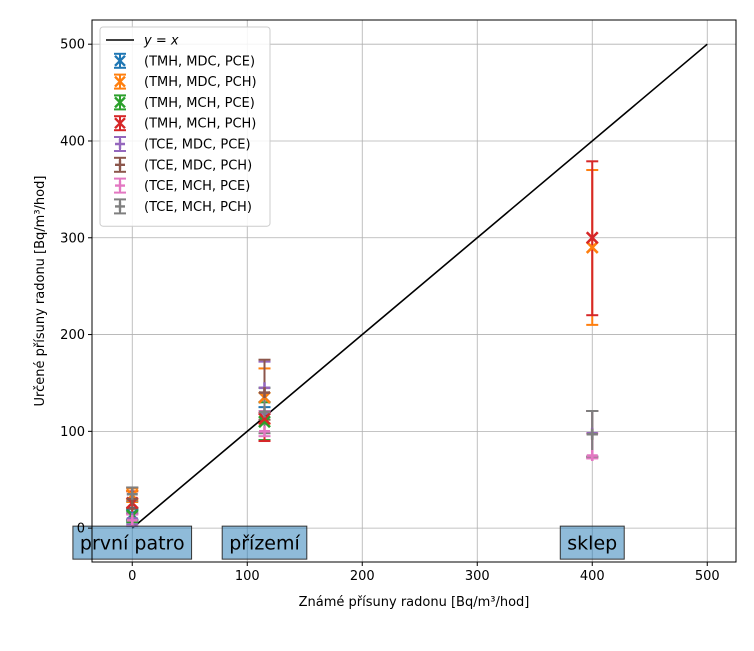  I want to click on x-tick-label: 300, so click(477, 576).